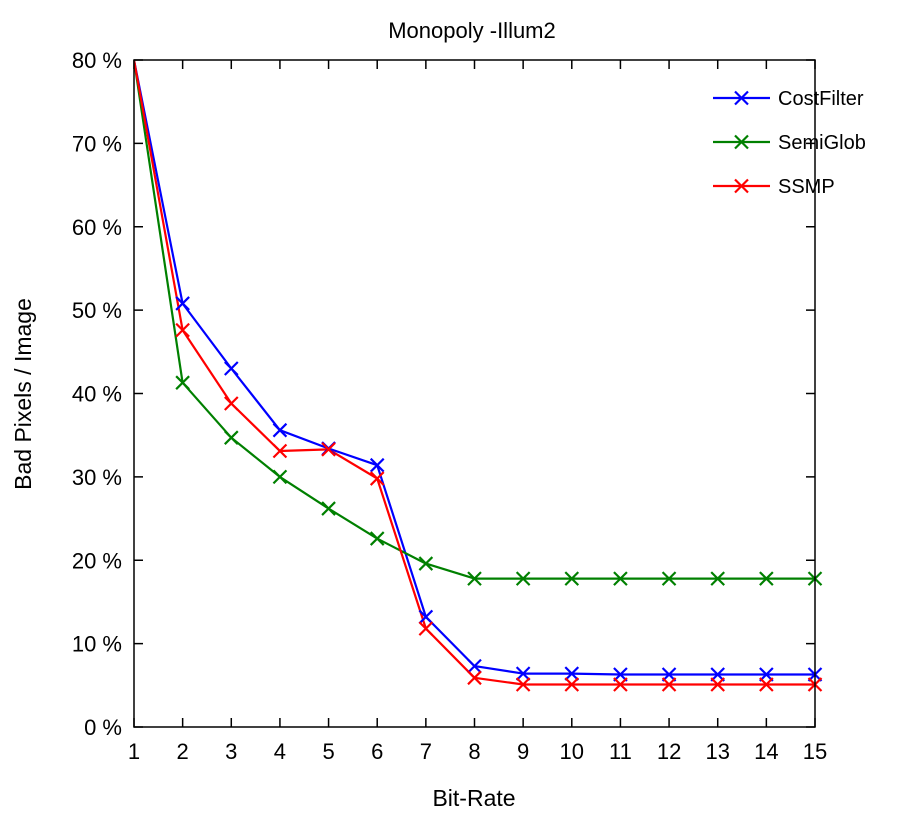 This screenshot has width=901, height=817. What do you see at coordinates (815, 751) in the screenshot?
I see `x-tick-label: 15` at bounding box center [815, 751].